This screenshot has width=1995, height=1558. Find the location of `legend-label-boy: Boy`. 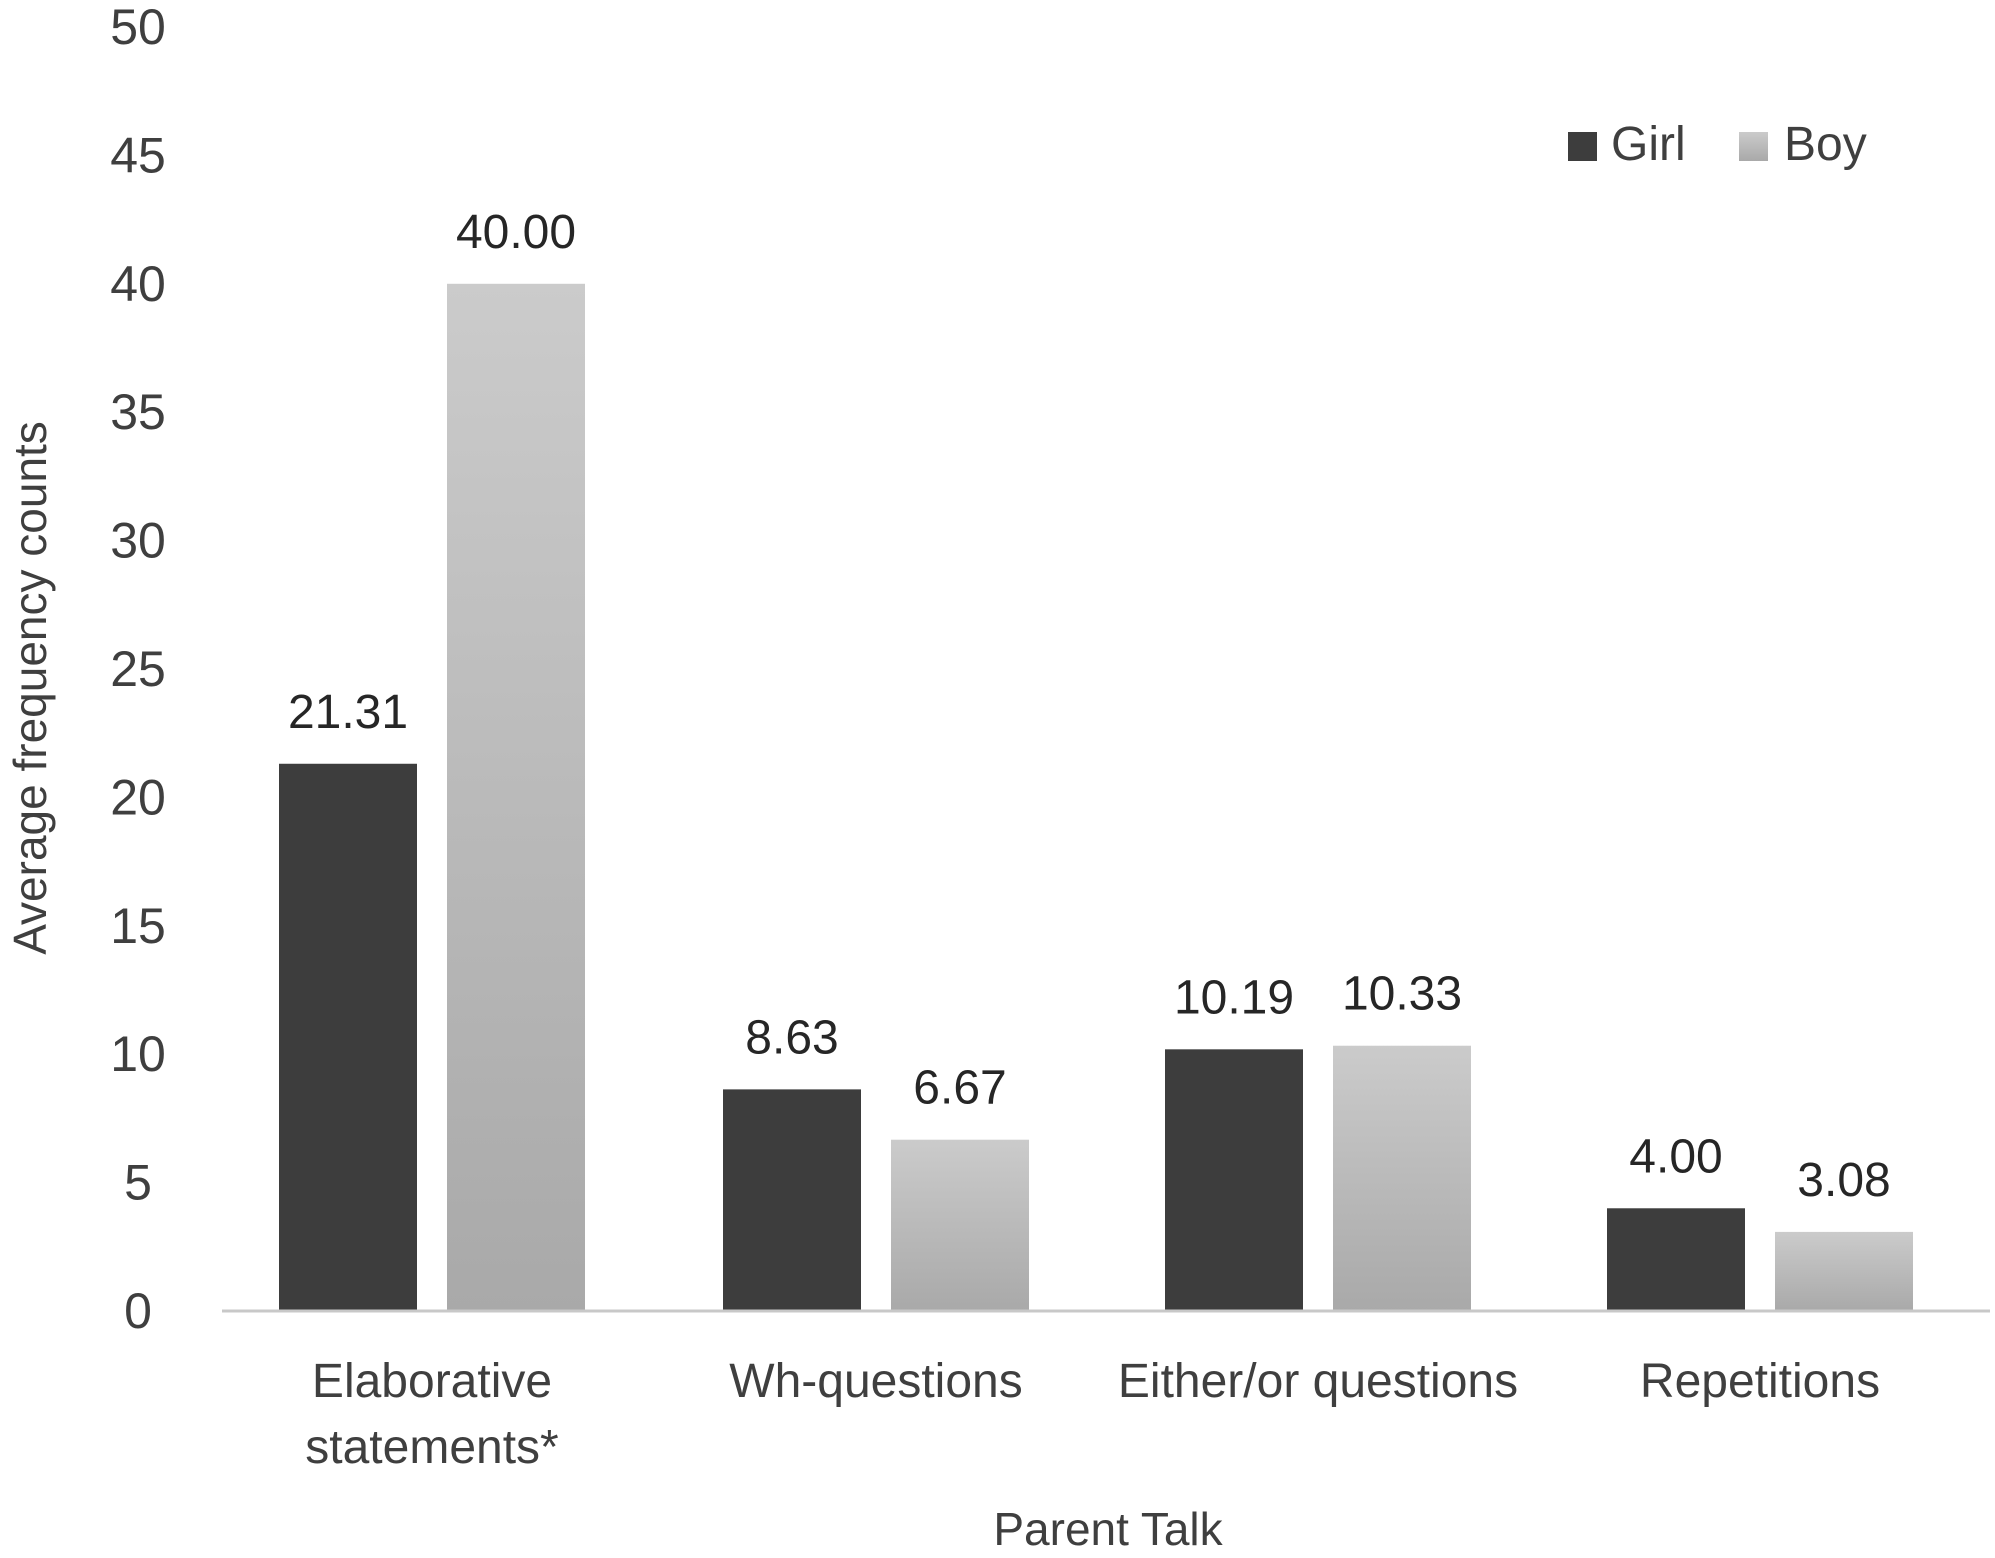

legend-label-boy: Boy is located at coordinates (1825, 144).